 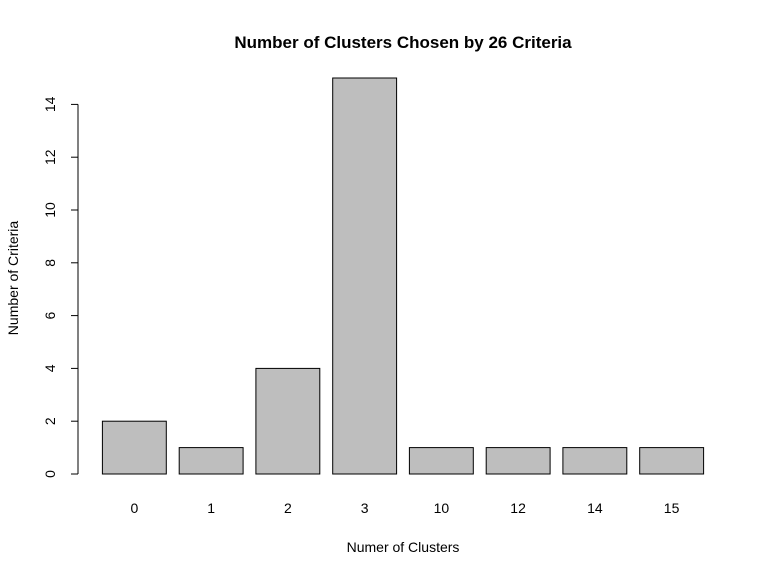 What do you see at coordinates (403, 547) in the screenshot?
I see `x-axis-label: Numer of Clusters` at bounding box center [403, 547].